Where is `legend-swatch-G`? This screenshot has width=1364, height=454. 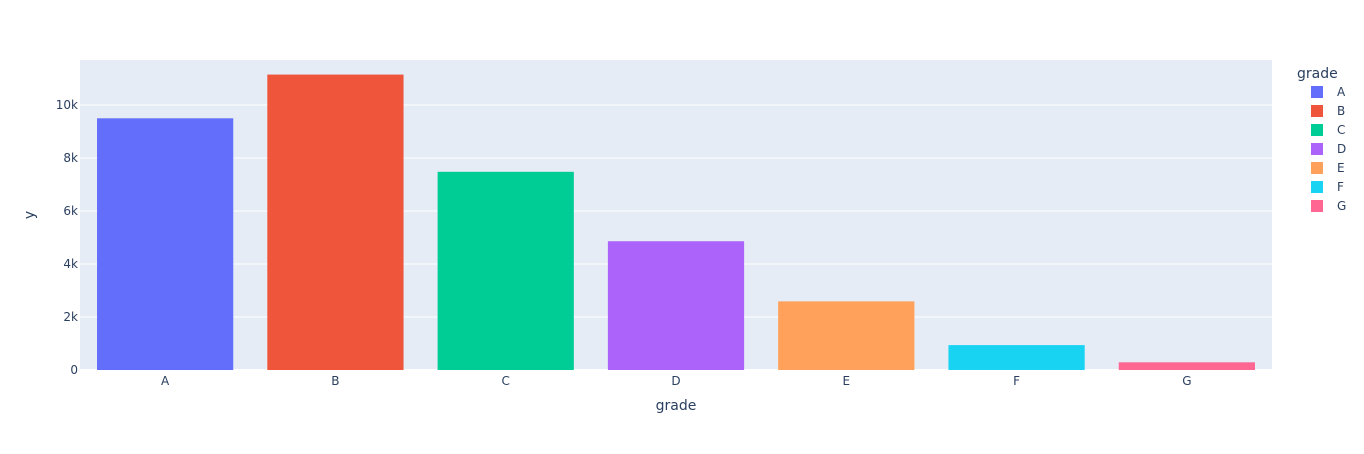
legend-swatch-G is located at coordinates (1317, 206).